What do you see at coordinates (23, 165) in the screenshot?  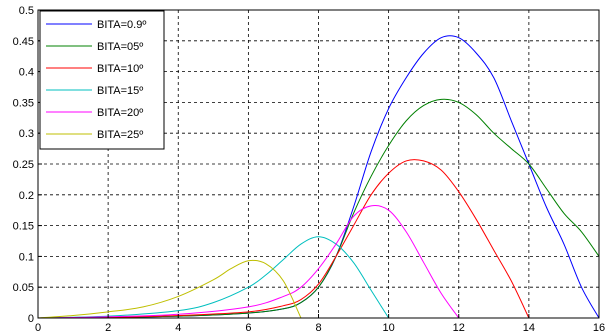 I see `y-tick-label: 0.25` at bounding box center [23, 165].